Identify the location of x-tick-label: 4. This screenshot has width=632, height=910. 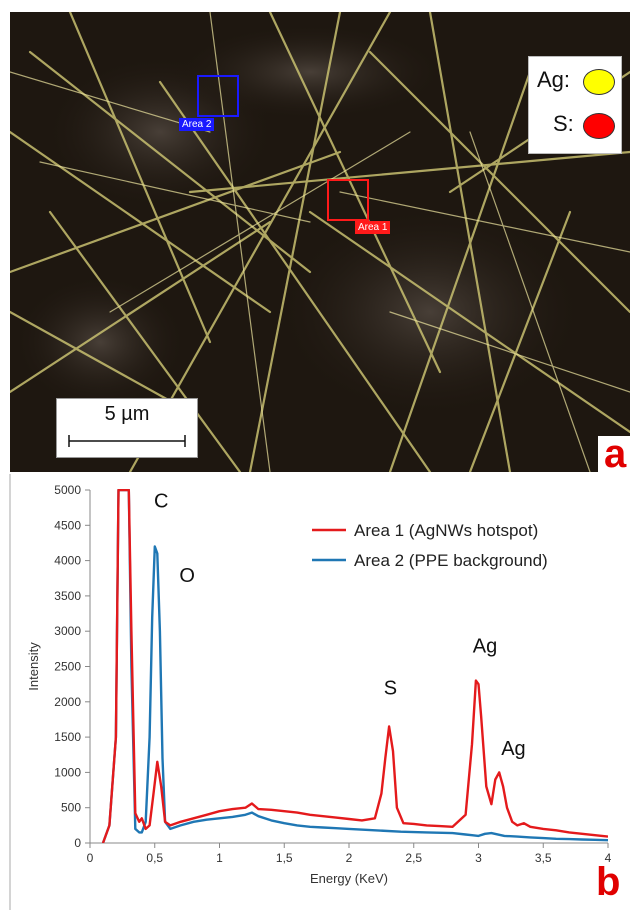
(608, 858).